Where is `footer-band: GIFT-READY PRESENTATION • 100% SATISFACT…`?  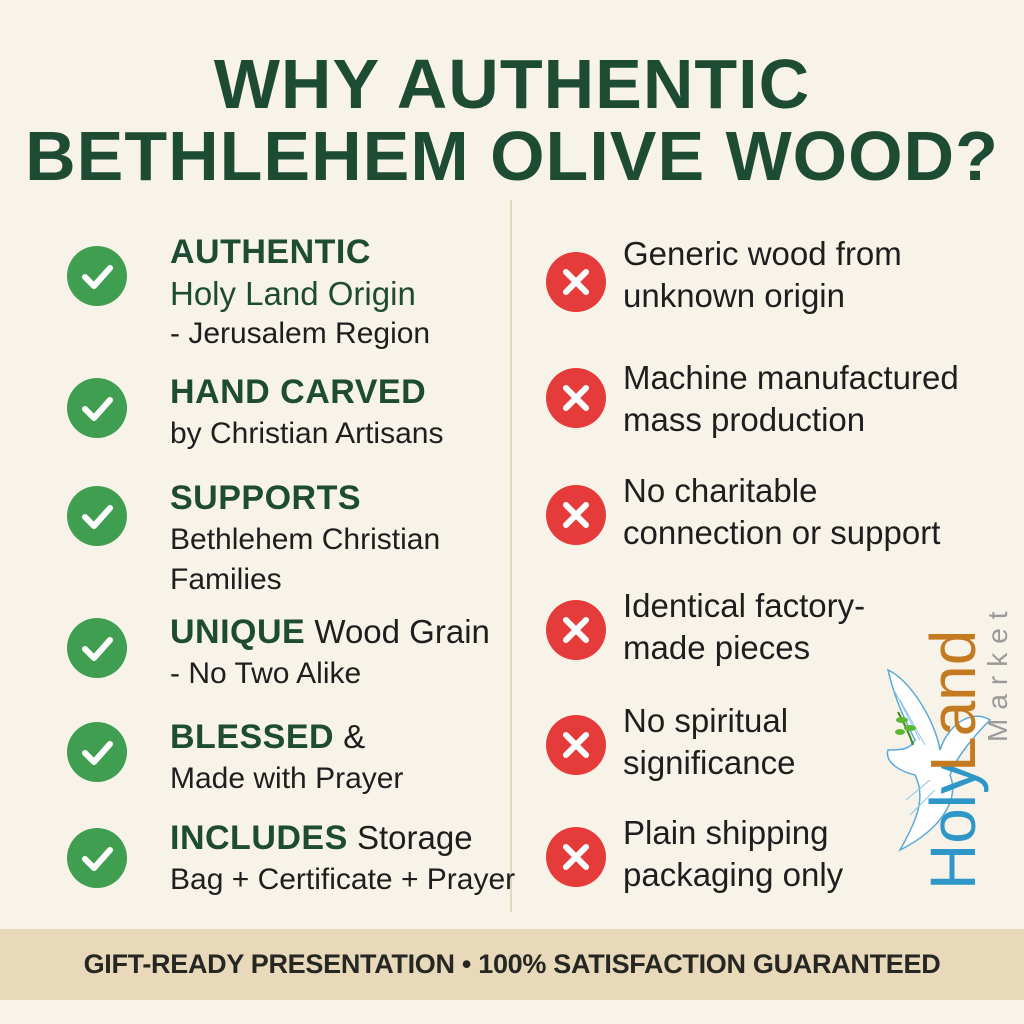 footer-band: GIFT-READY PRESENTATION • 100% SATISFACT… is located at coordinates (512, 964).